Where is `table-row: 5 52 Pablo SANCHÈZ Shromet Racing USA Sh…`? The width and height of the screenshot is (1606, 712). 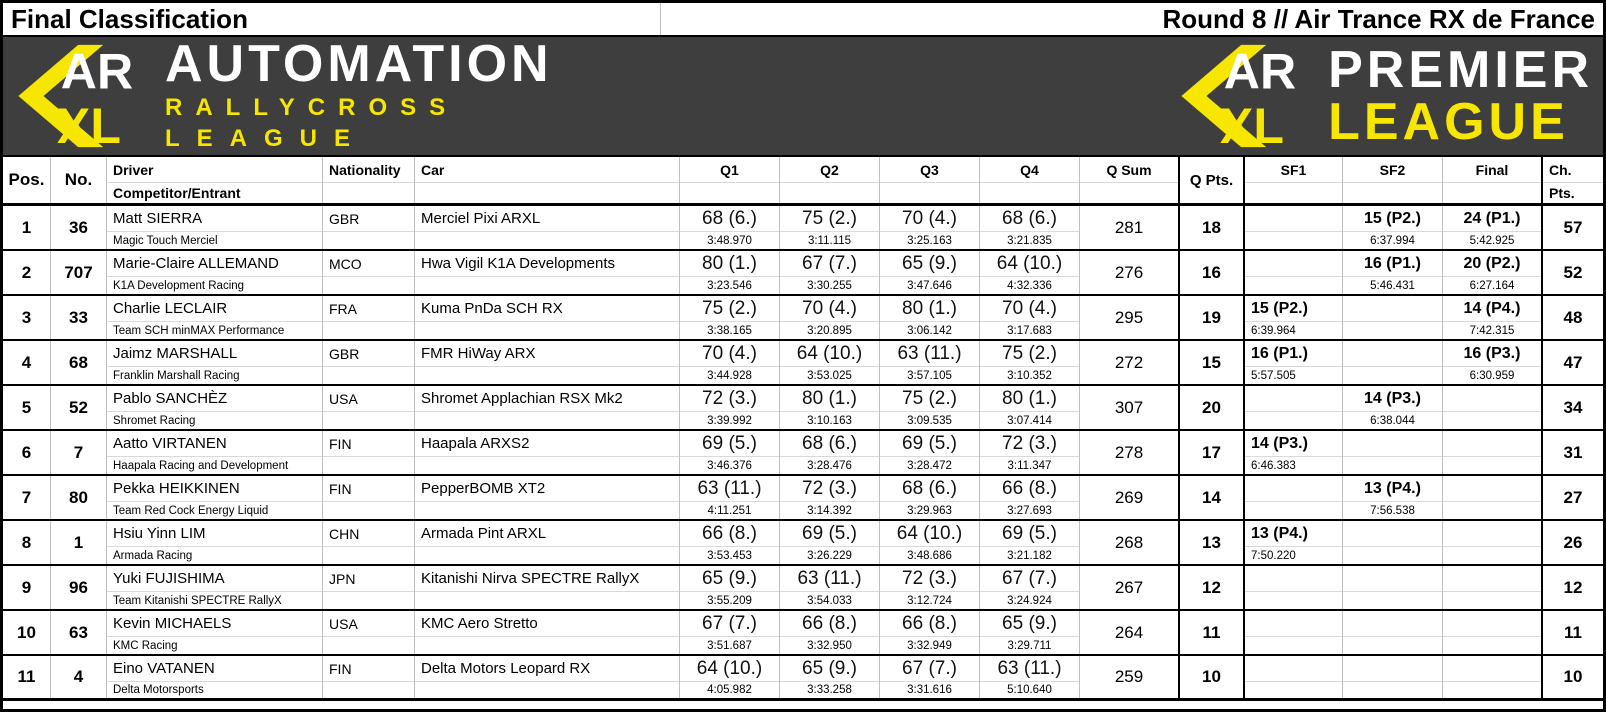 table-row: 5 52 Pablo SANCHÈZ Shromet Racing USA Sh… is located at coordinates (803, 408).